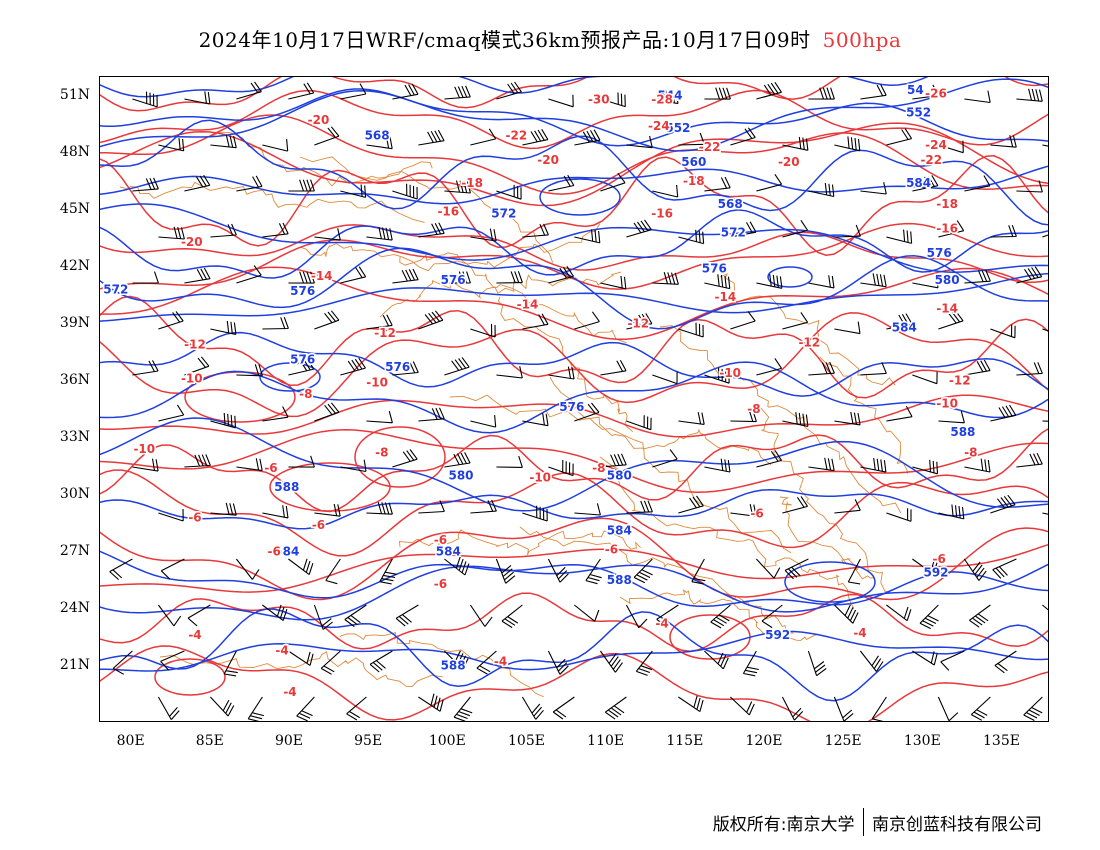 The height and width of the screenshot is (850, 1100). What do you see at coordinates (74, 380) in the screenshot?
I see `lat-tick-label: 36N` at bounding box center [74, 380].